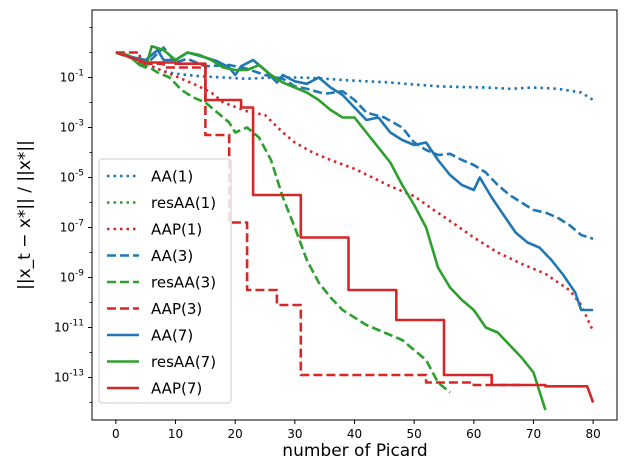 This screenshot has height=474, width=630. Describe the element at coordinates (172, 177) in the screenshot. I see `legend-label: AA(1)` at that location.